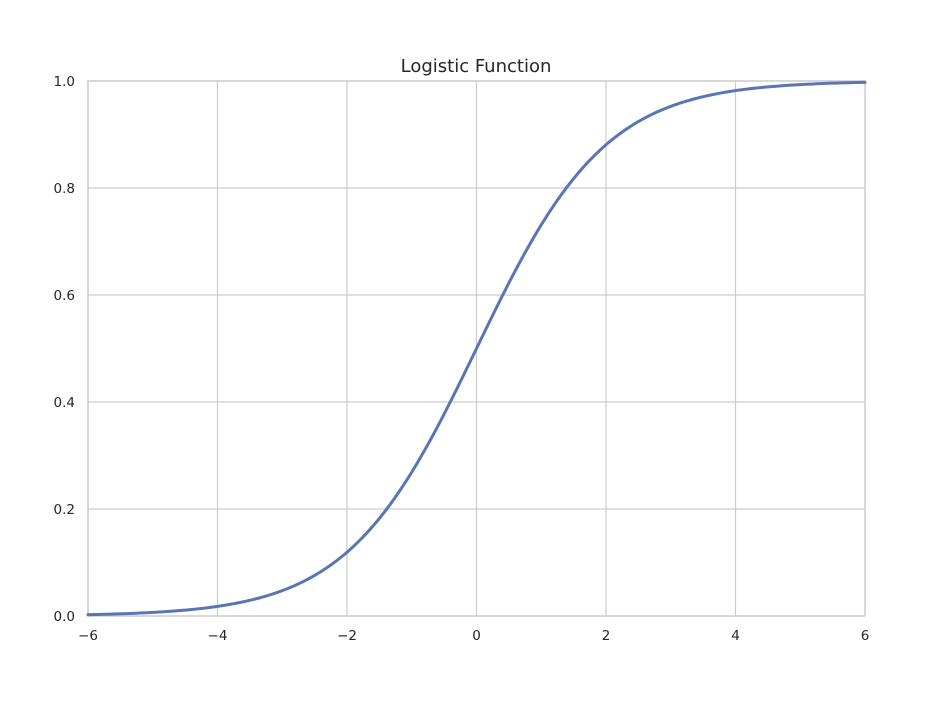  Describe the element at coordinates (476, 66) in the screenshot. I see `chart-title: Logistic Function` at that location.